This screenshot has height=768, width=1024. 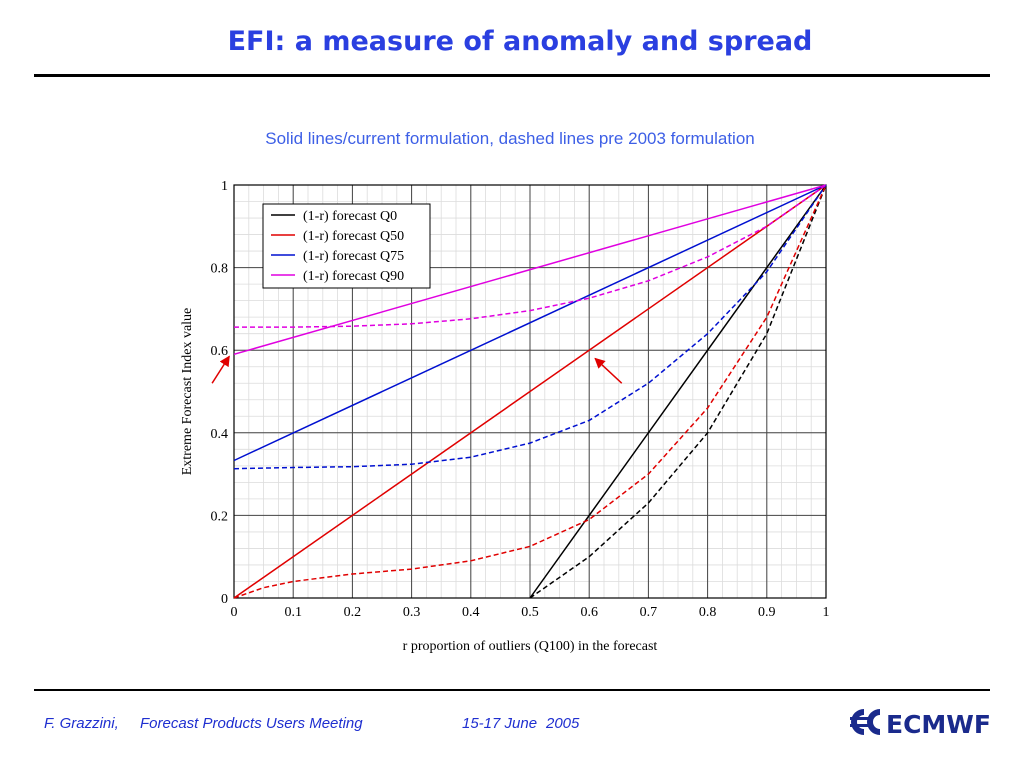 What do you see at coordinates (530, 256) in the screenshot?
I see `series-line-dashed` at bounding box center [530, 256].